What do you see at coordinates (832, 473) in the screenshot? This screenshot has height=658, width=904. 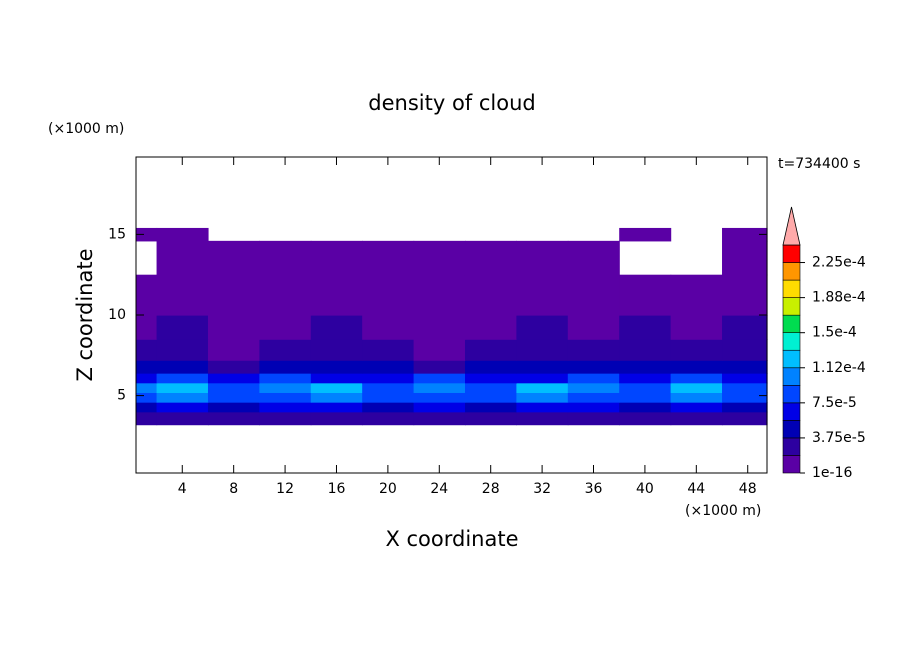 I see `colorbar-tick-label: 1e-16` at bounding box center [832, 473].